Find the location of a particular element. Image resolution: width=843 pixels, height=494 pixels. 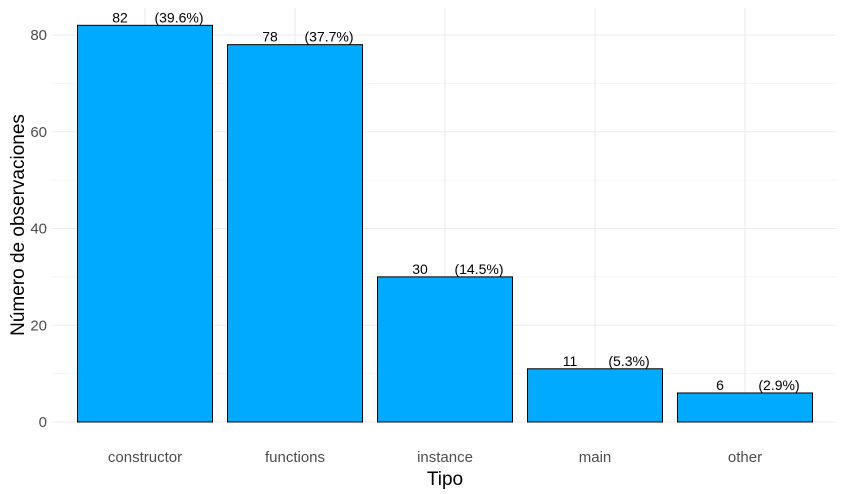

bar-percent-label: (37.7%) is located at coordinates (328, 37).